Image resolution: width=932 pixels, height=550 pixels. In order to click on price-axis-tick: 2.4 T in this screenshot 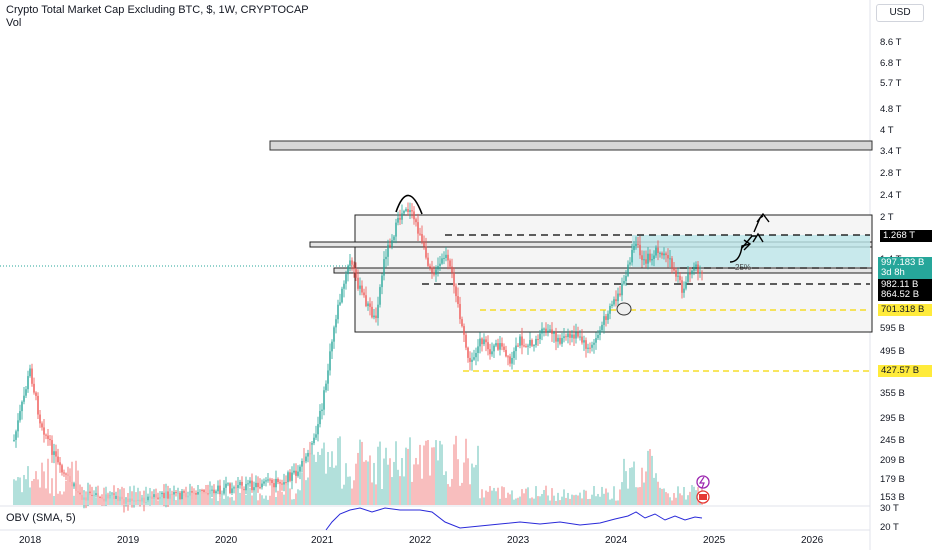, I will do `click(891, 195)`.